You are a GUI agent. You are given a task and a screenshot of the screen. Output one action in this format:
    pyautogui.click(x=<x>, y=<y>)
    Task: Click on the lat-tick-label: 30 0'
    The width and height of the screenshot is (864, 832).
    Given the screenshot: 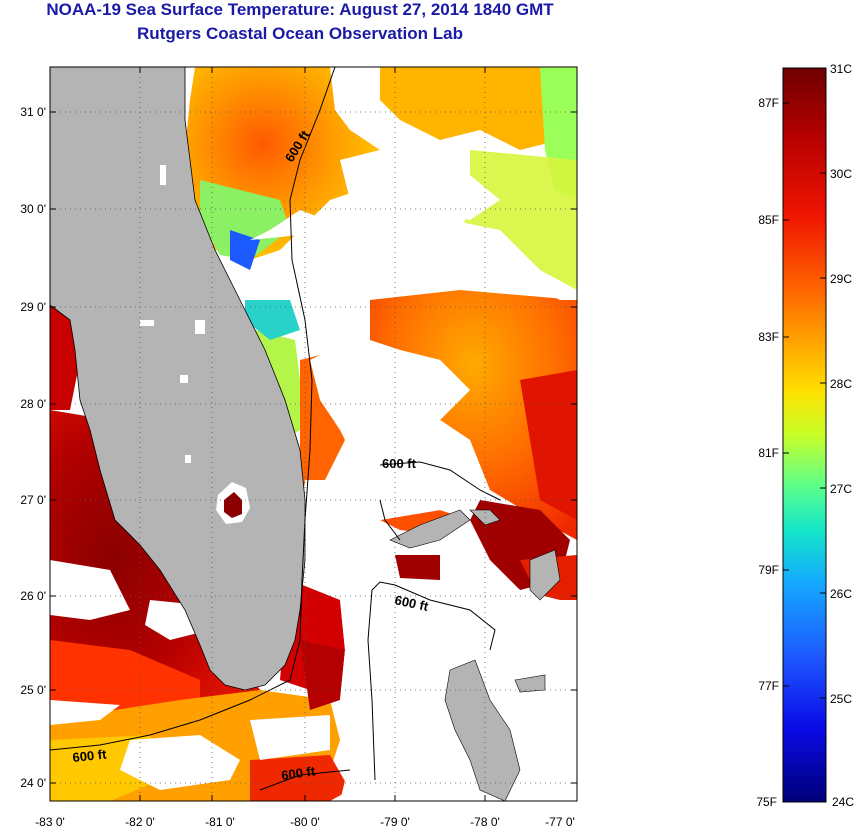 What is the action you would take?
    pyautogui.click(x=33, y=209)
    